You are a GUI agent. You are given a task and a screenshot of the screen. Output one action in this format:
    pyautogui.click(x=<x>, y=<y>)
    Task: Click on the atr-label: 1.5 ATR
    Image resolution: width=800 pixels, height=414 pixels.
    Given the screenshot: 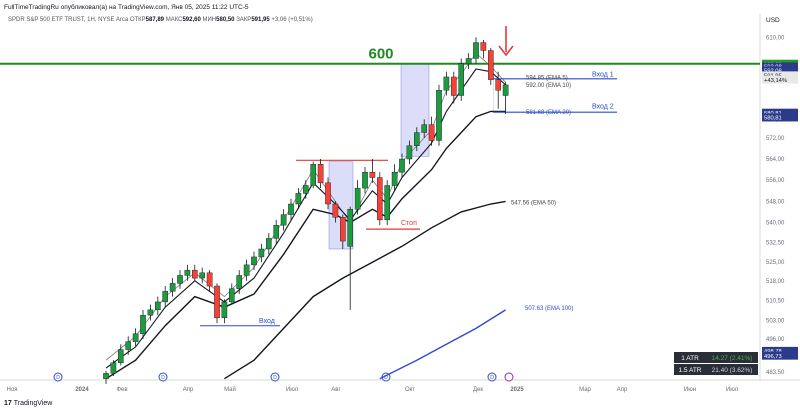 What is the action you would take?
    pyautogui.click(x=689, y=370)
    